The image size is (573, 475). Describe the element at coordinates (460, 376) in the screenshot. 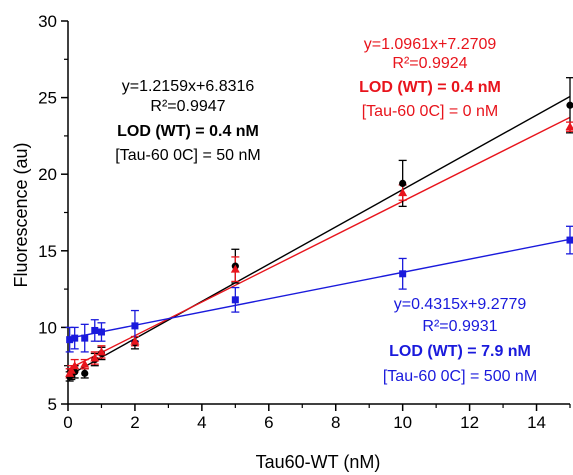

I see `annotation-blue-condition: [Tau-60 0C] = 500 nM` at that location.